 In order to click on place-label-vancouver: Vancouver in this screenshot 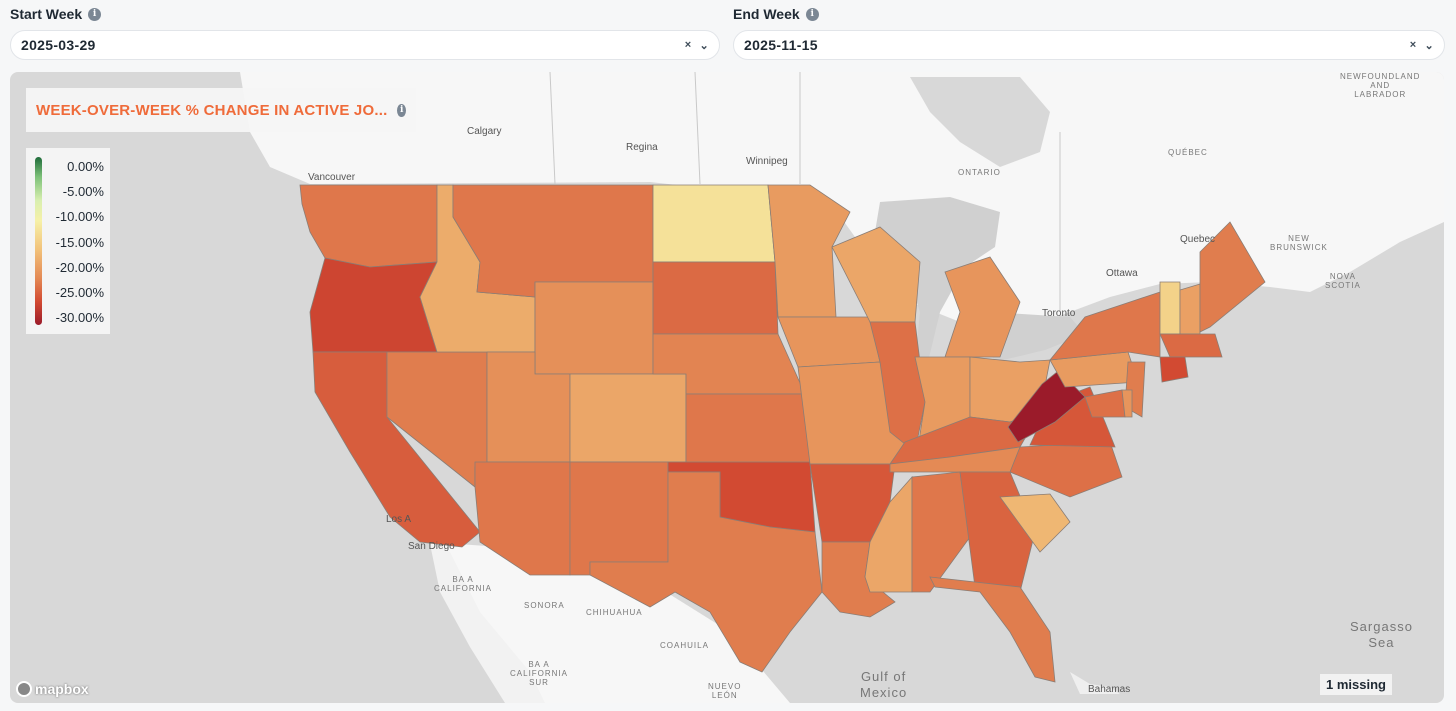, I will do `click(332, 177)`.